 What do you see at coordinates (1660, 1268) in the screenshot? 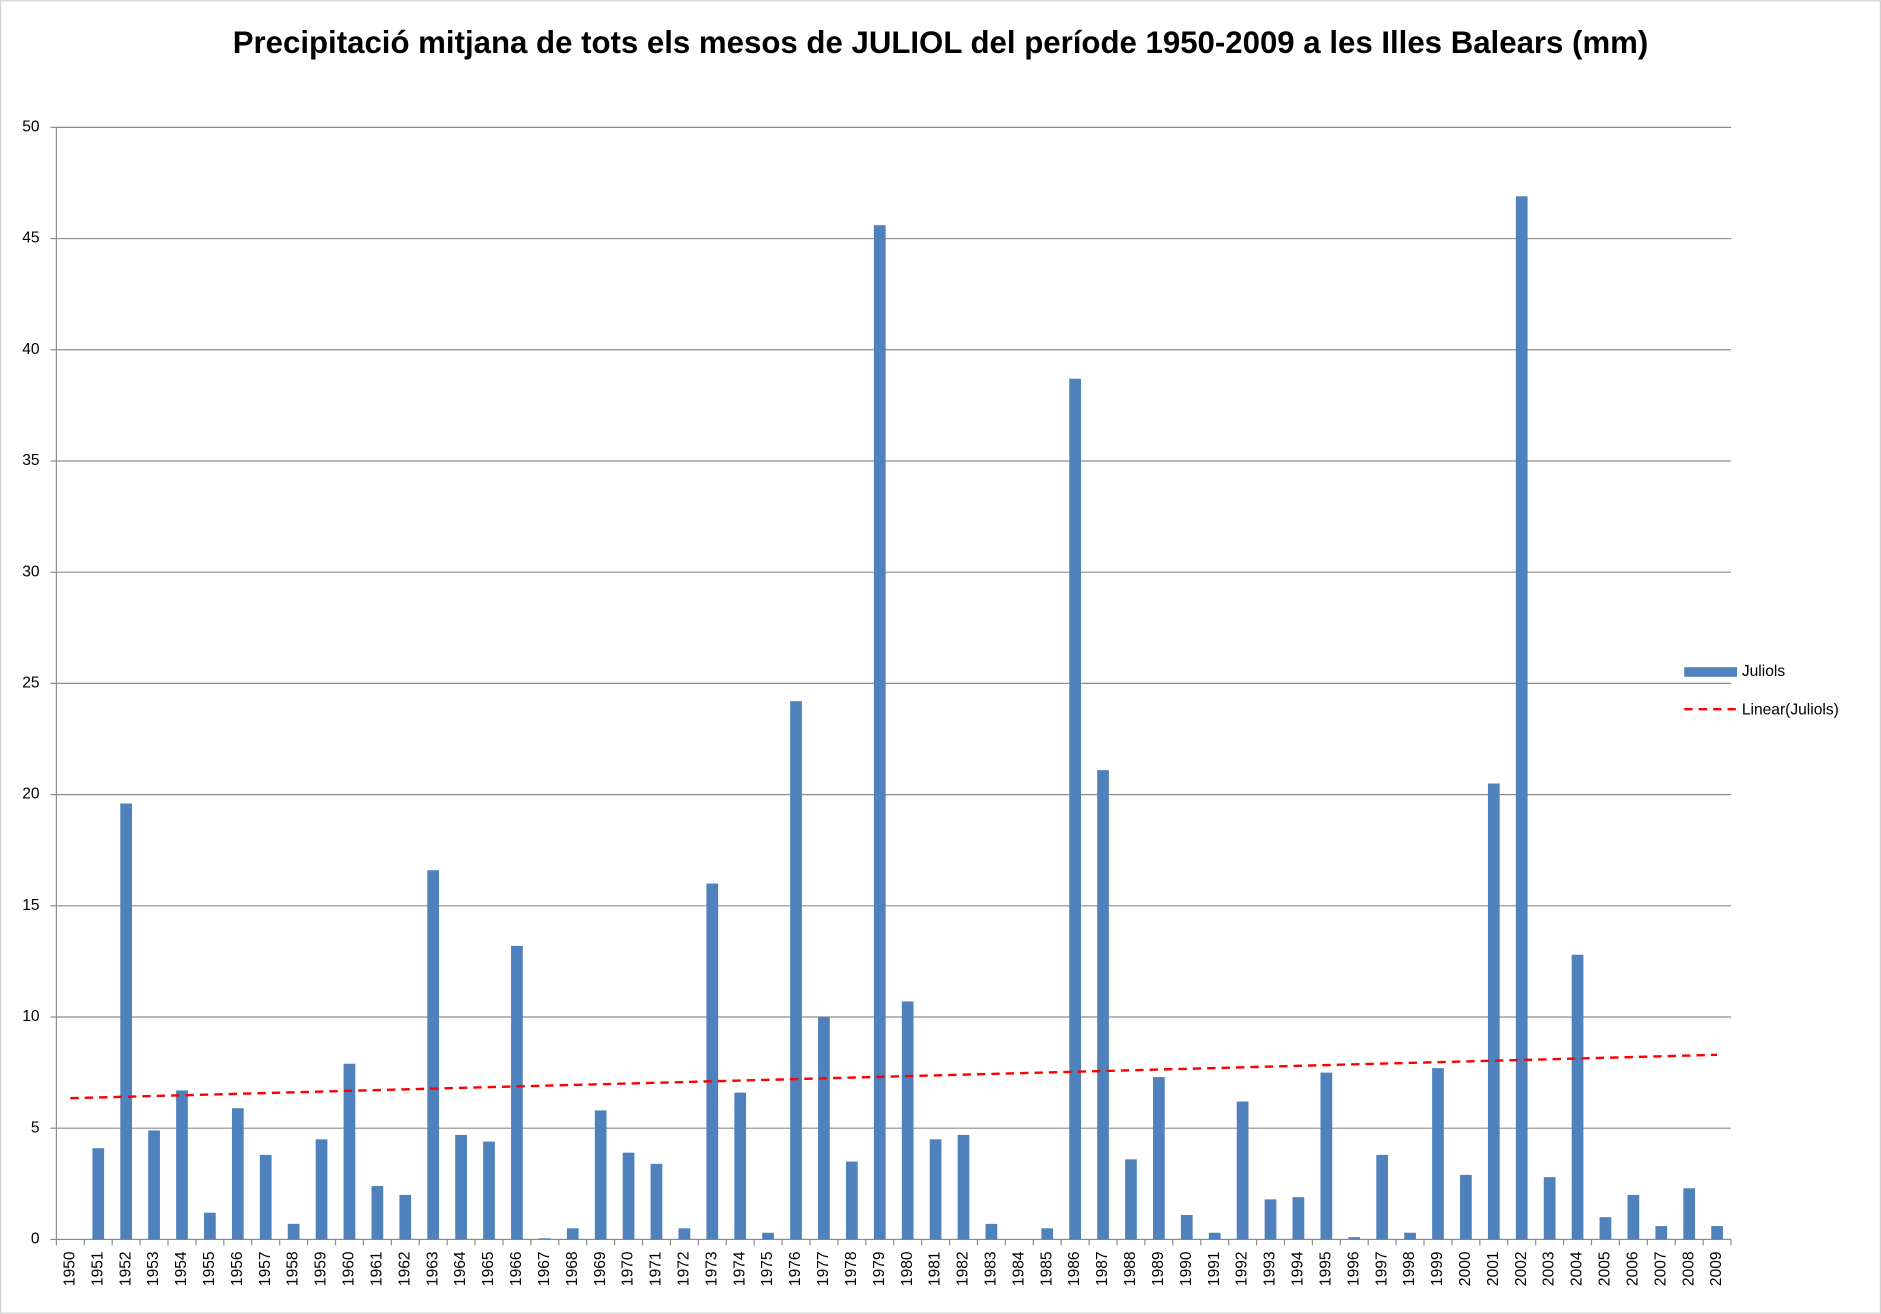
I see `x-tick-label: 2007` at bounding box center [1660, 1268].